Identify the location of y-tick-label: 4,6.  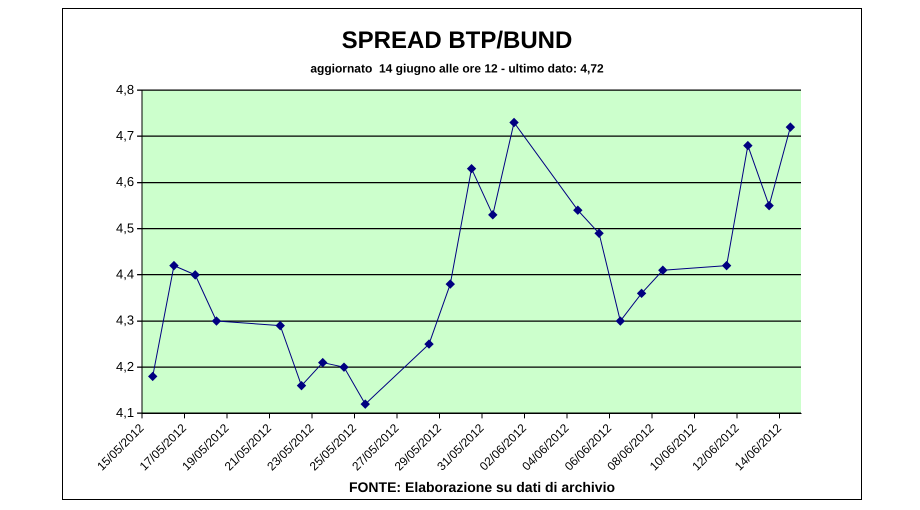
(125, 182).